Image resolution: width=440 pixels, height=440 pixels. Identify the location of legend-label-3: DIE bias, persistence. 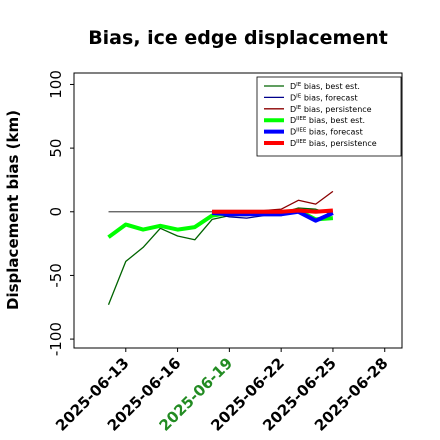
(331, 109).